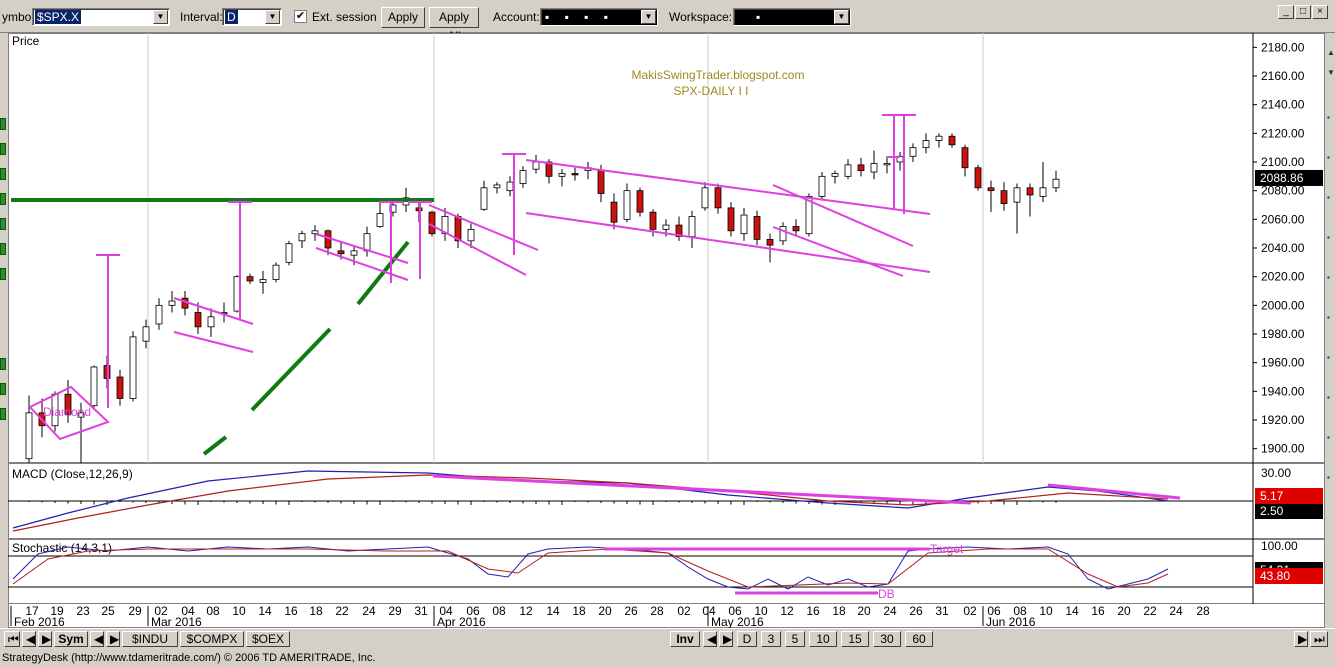 The image size is (1335, 667). Describe the element at coordinates (685, 639) in the screenshot. I see `inv-tab: Inv` at that location.